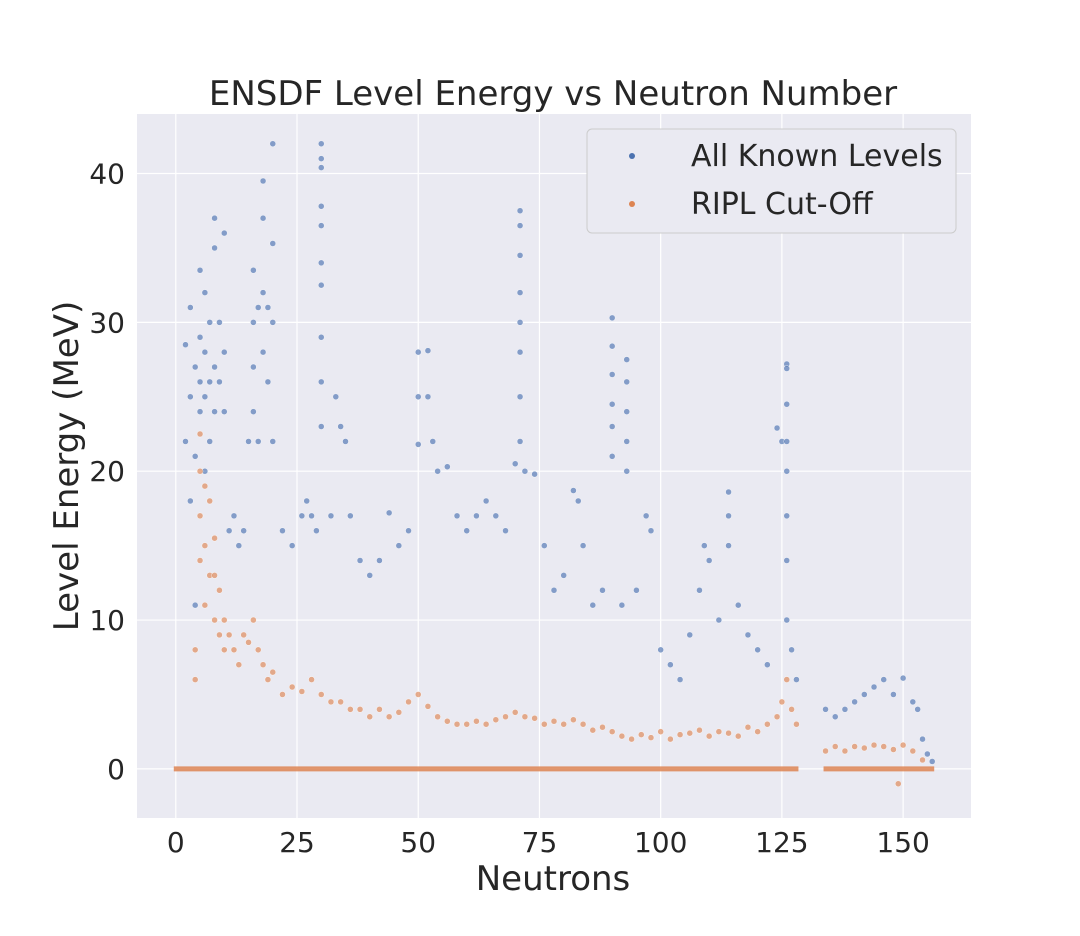 The height and width of the screenshot is (936, 1080). What do you see at coordinates (548, 842) in the screenshot?
I see `x-tick-labels: 0 25 50 75 100 125 150` at bounding box center [548, 842].